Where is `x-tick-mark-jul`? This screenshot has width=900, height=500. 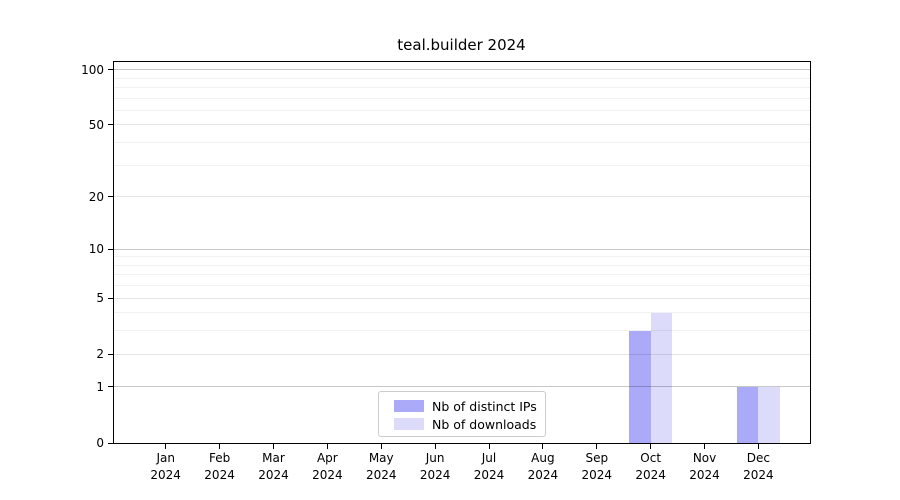 x-tick-mark-jul is located at coordinates (489, 446).